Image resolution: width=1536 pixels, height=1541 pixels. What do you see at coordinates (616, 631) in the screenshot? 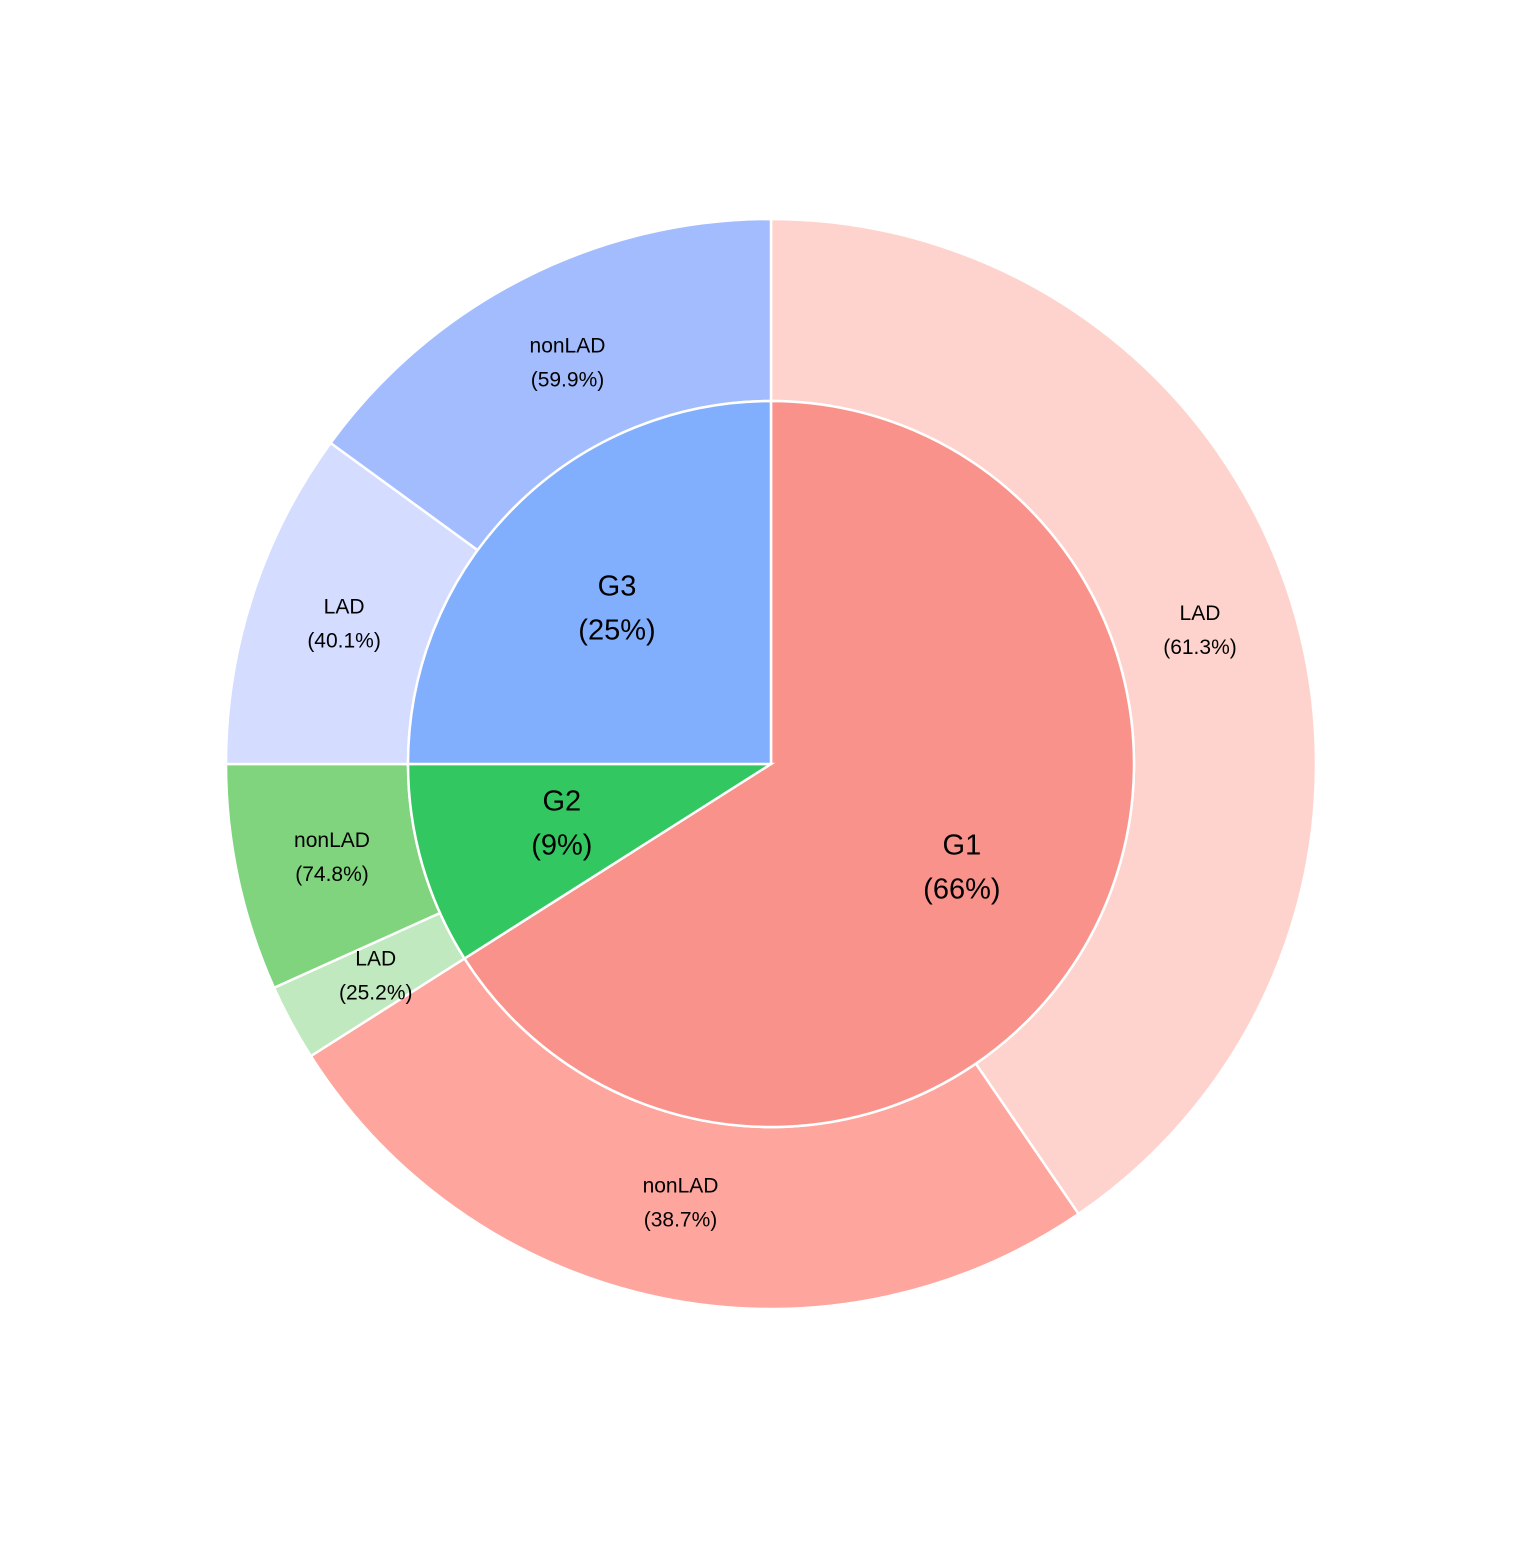
I see `inner-pct-g3: (25%)` at bounding box center [616, 631].